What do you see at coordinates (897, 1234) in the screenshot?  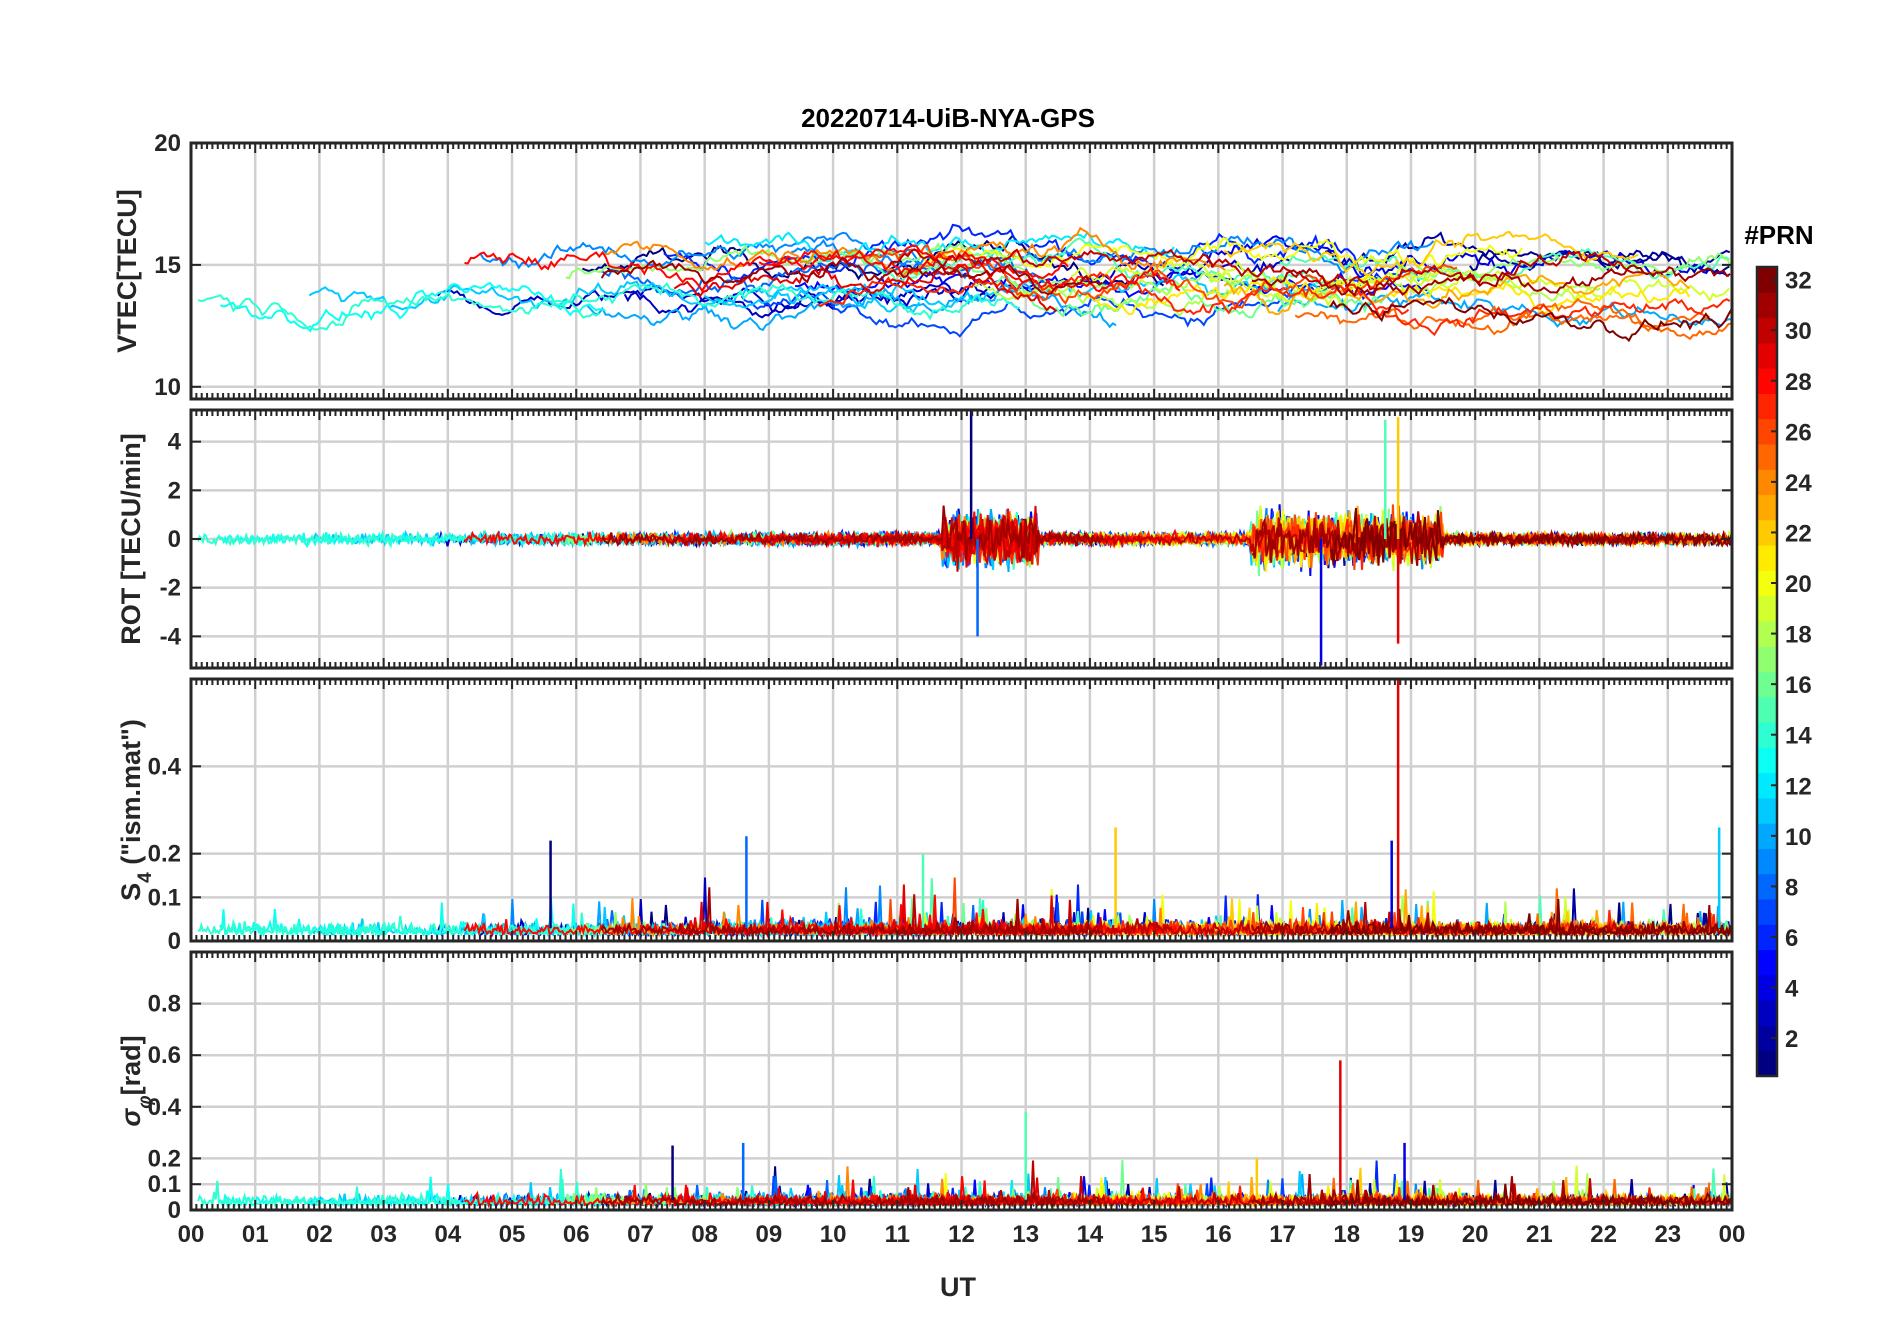 I see `x-tick-label: 11` at bounding box center [897, 1234].